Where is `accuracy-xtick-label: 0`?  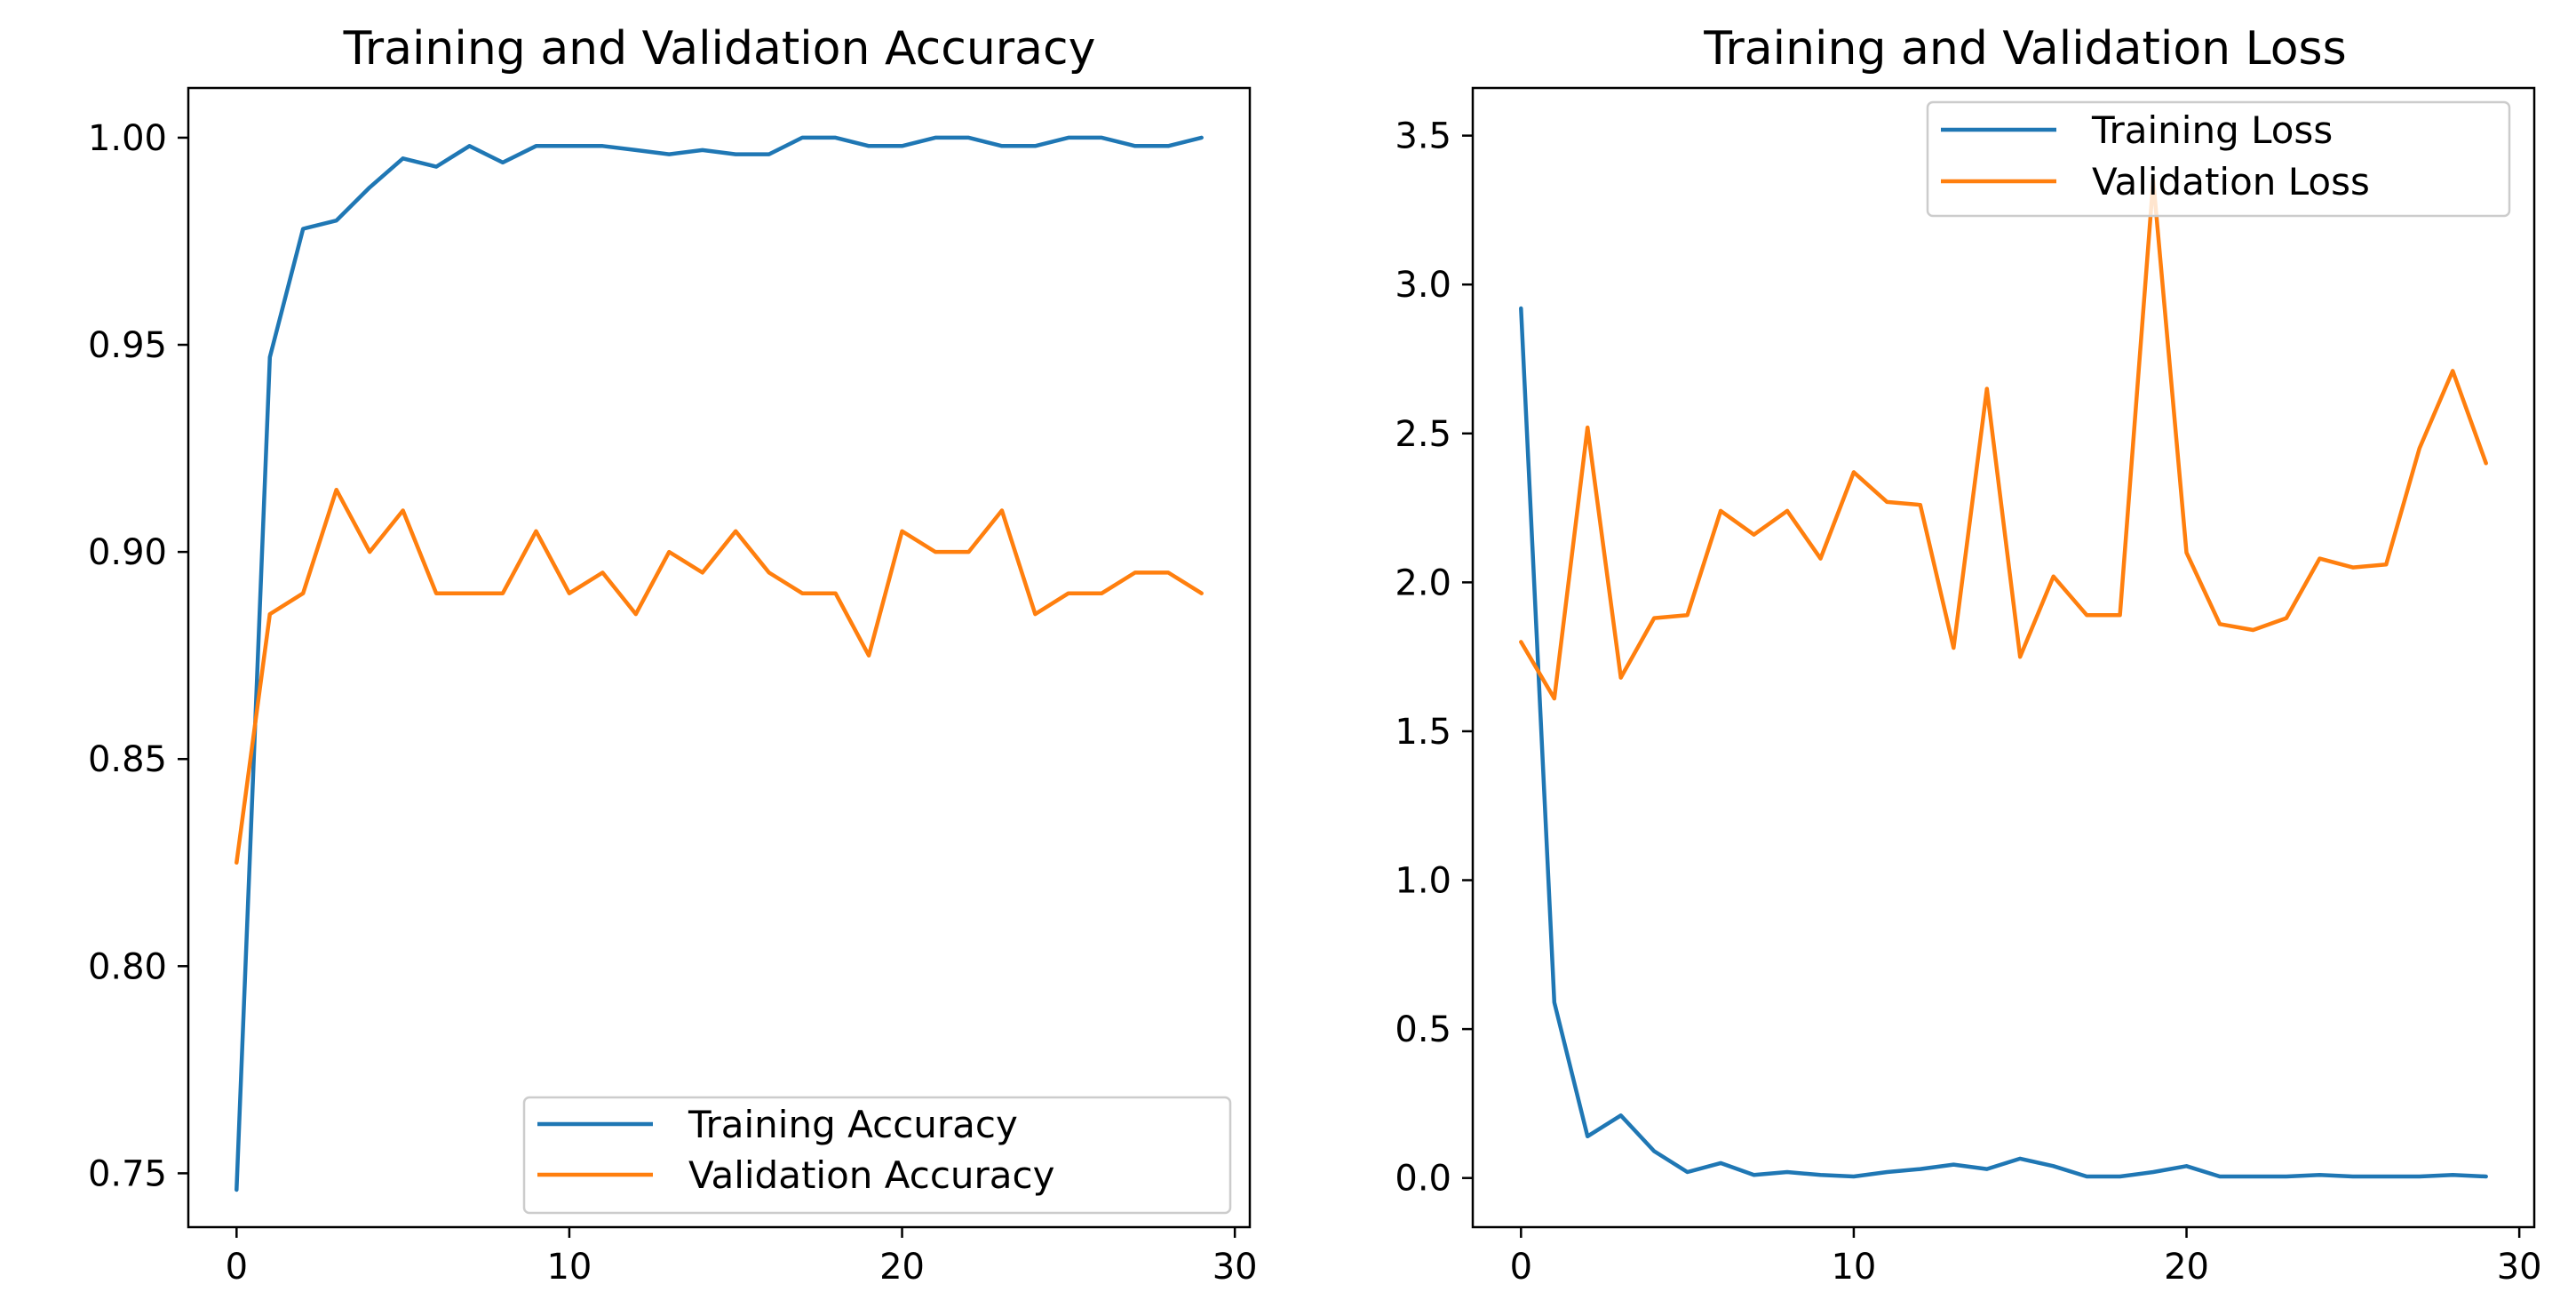
accuracy-xtick-label: 0 is located at coordinates (237, 1267).